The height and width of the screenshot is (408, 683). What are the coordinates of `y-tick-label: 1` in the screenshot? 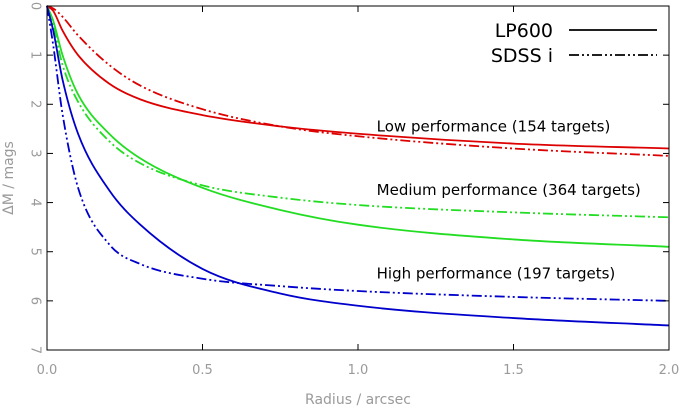 It's located at (35, 55).